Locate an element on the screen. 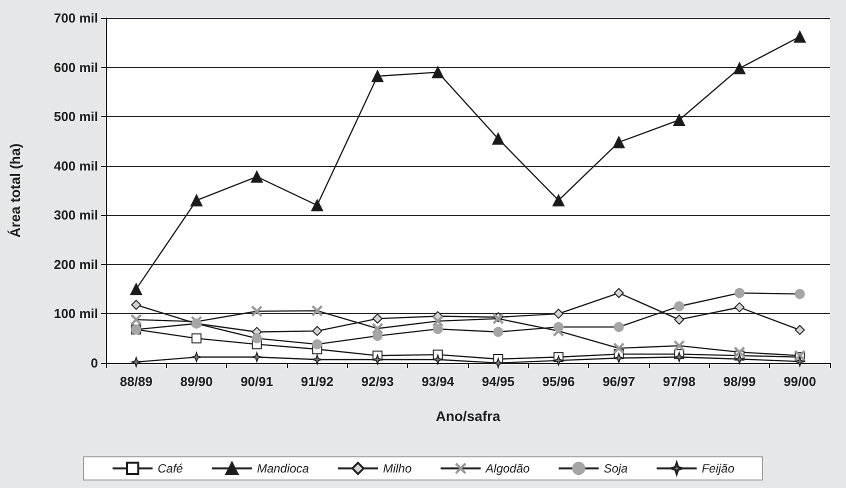  x-tick-label: 90/91 is located at coordinates (257, 381).